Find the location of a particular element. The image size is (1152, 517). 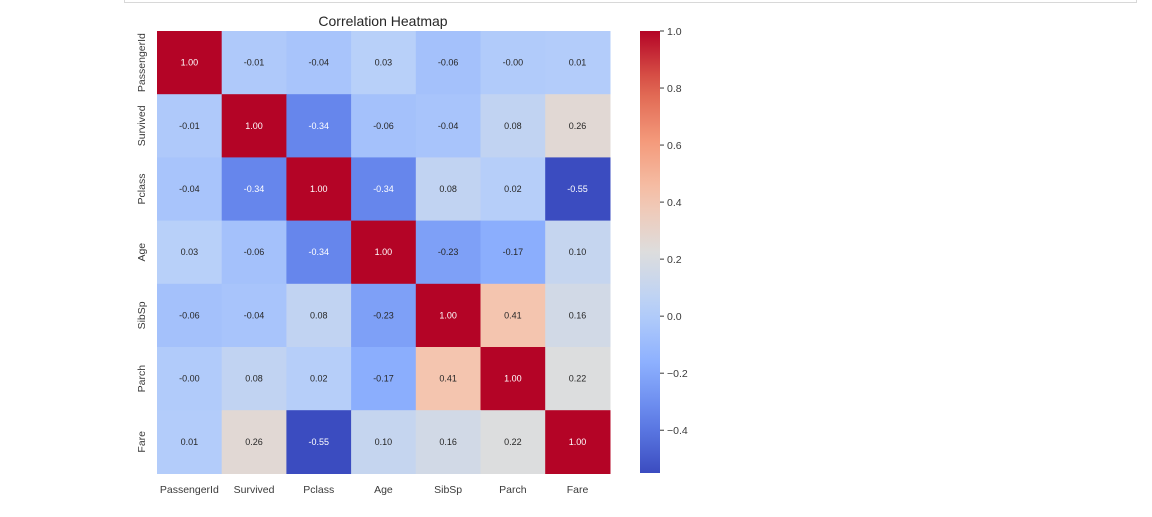

x-tick-label-2: Pclass is located at coordinates (318, 490).